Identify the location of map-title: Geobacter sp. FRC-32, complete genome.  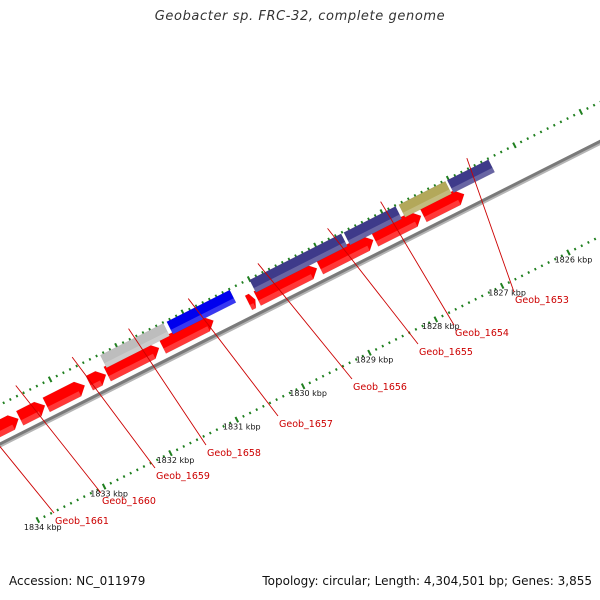
(300, 16).